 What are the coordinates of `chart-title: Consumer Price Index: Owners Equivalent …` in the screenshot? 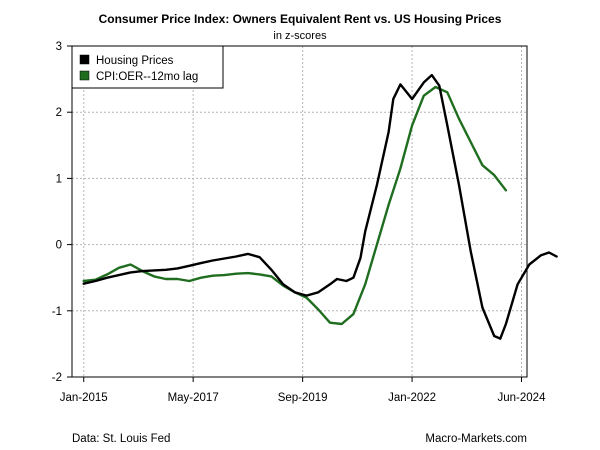 It's located at (300, 19).